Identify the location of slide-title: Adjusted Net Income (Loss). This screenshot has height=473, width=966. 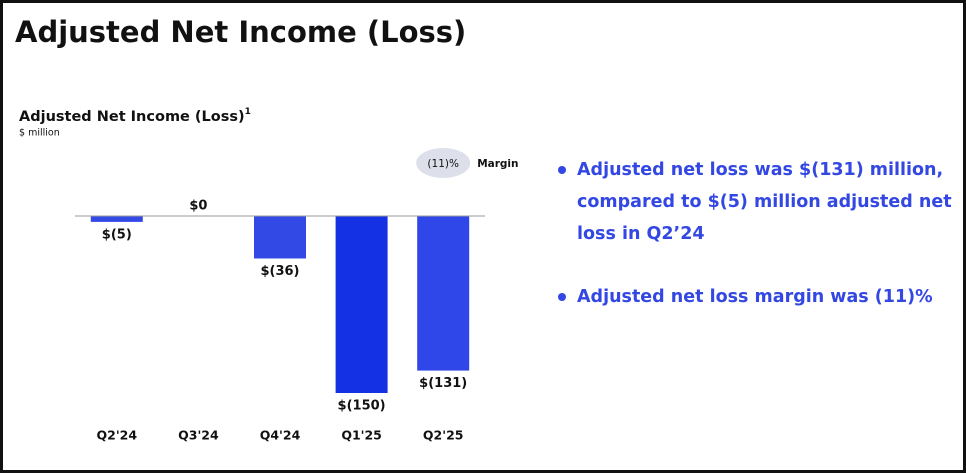
(240, 32).